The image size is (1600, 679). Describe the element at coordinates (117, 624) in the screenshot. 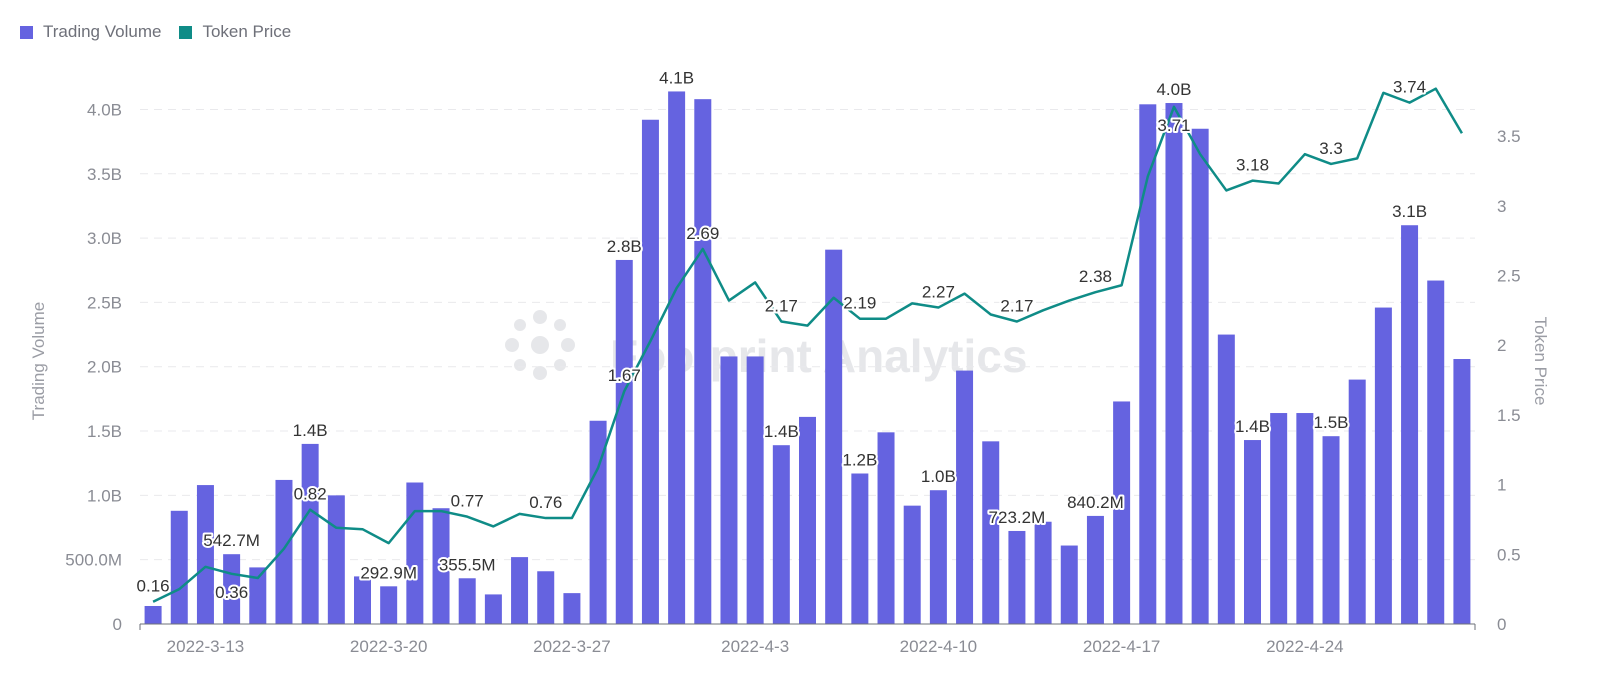

I see `y-left-tick-label: 0` at that location.